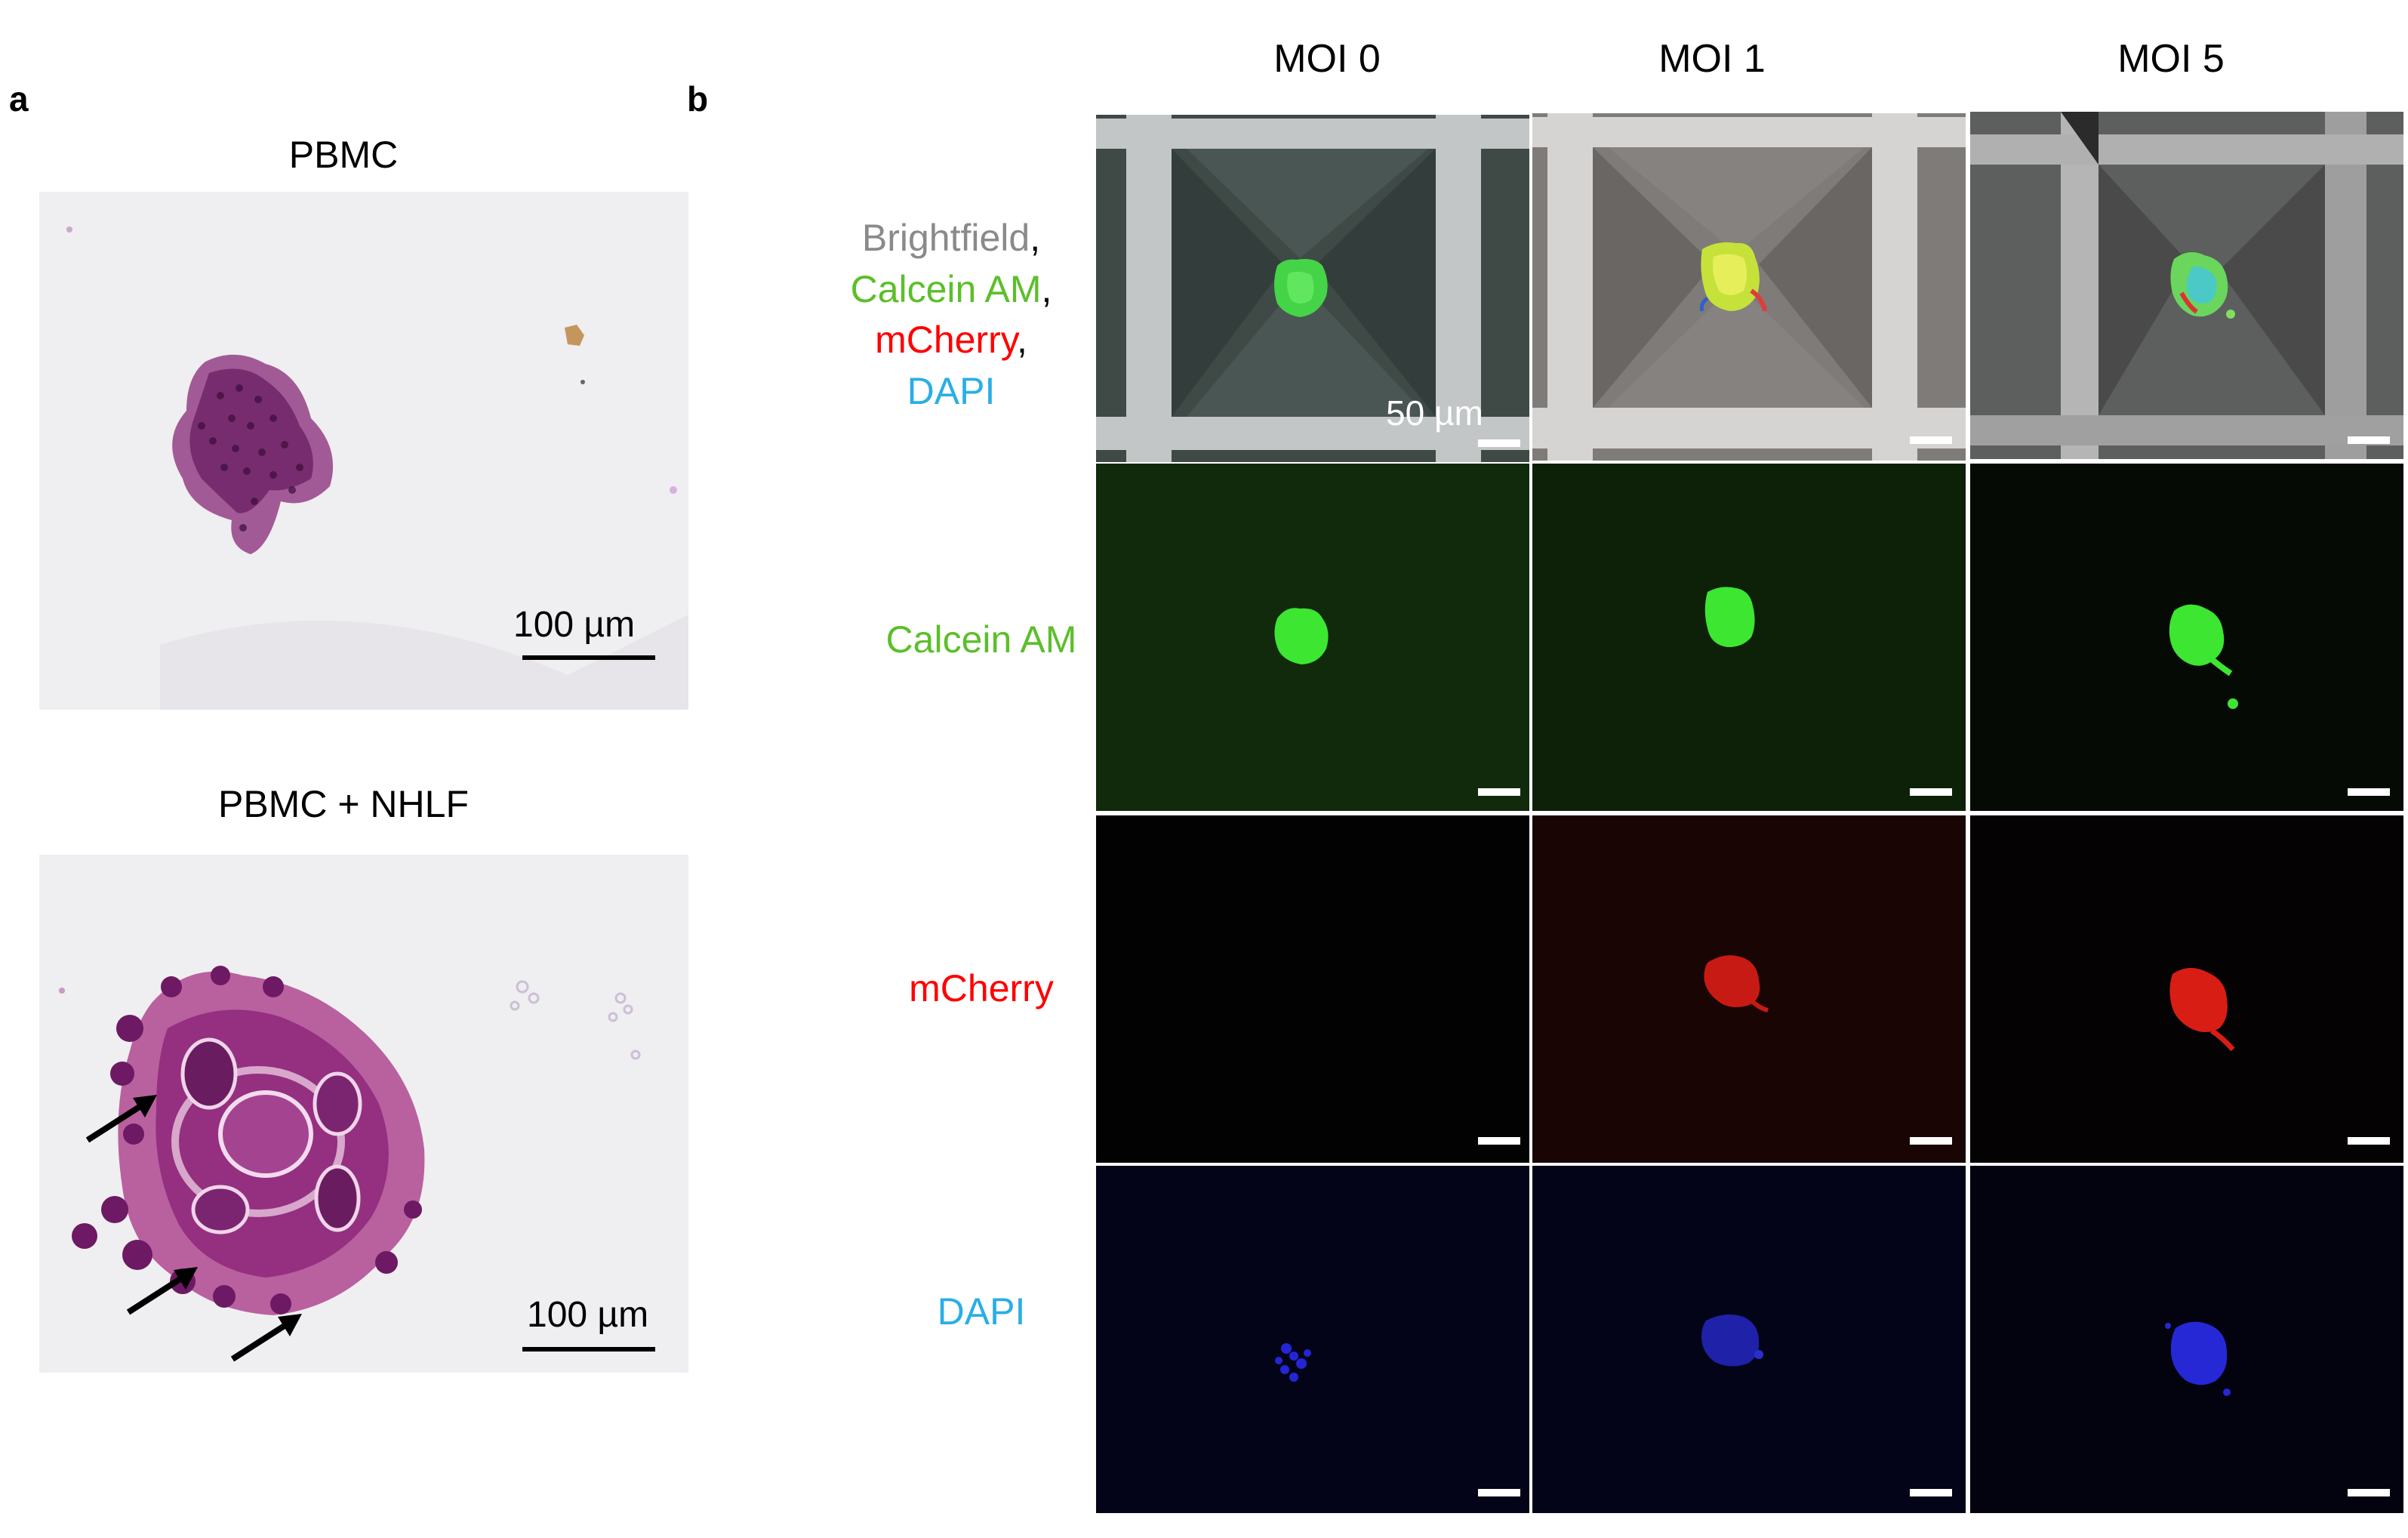  Describe the element at coordinates (19, 99) in the screenshot. I see `panel-label-a: a` at that location.